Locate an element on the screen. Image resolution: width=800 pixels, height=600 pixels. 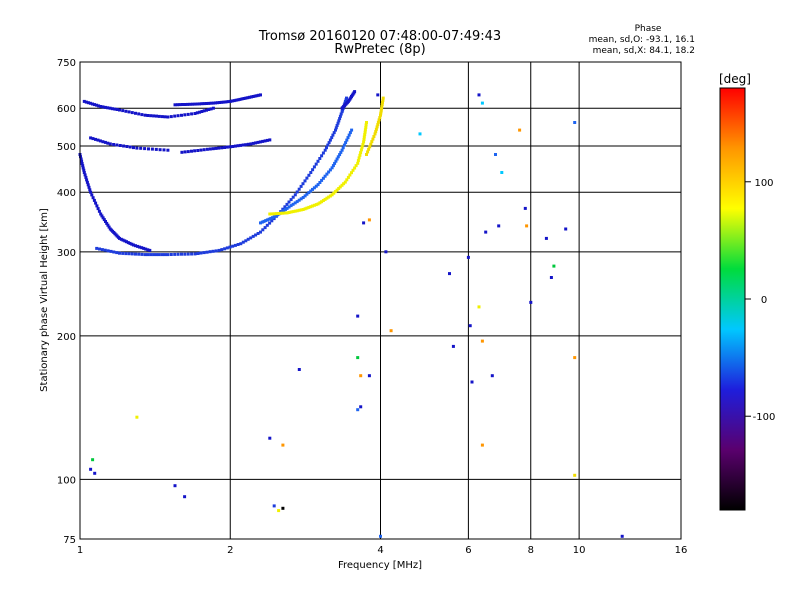
x-axis-label: Frequency [MHz] is located at coordinates (380, 565).